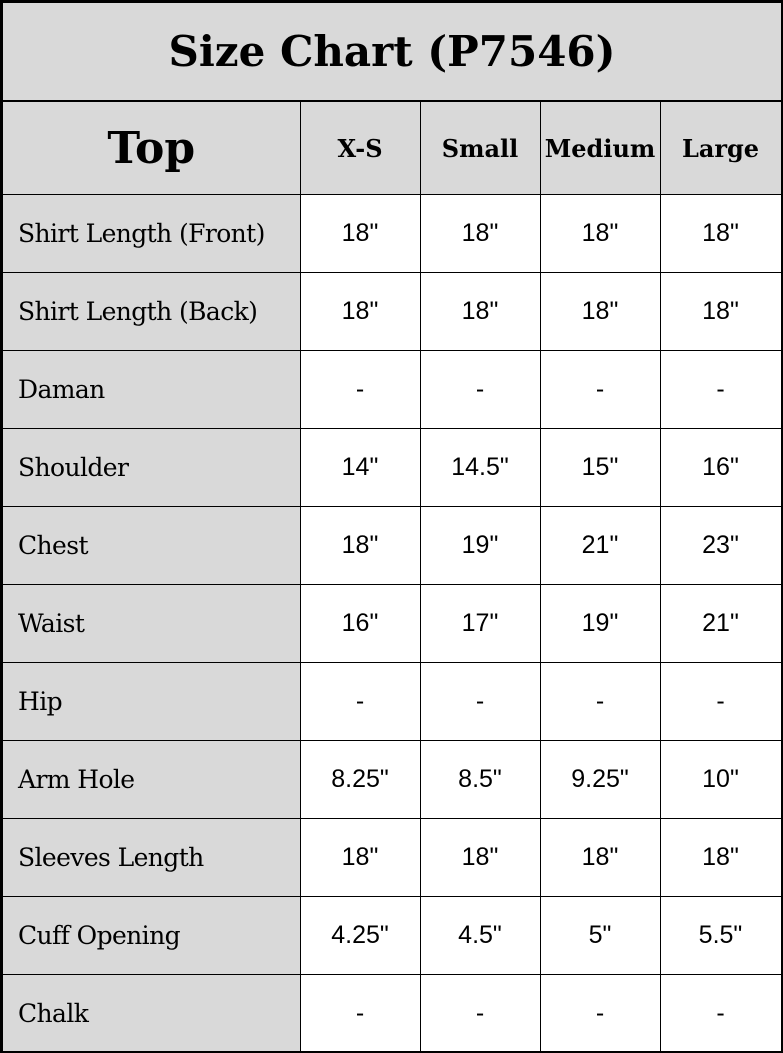 The image size is (783, 1053). Describe the element at coordinates (480, 148) in the screenshot. I see `size-header: Small` at that location.